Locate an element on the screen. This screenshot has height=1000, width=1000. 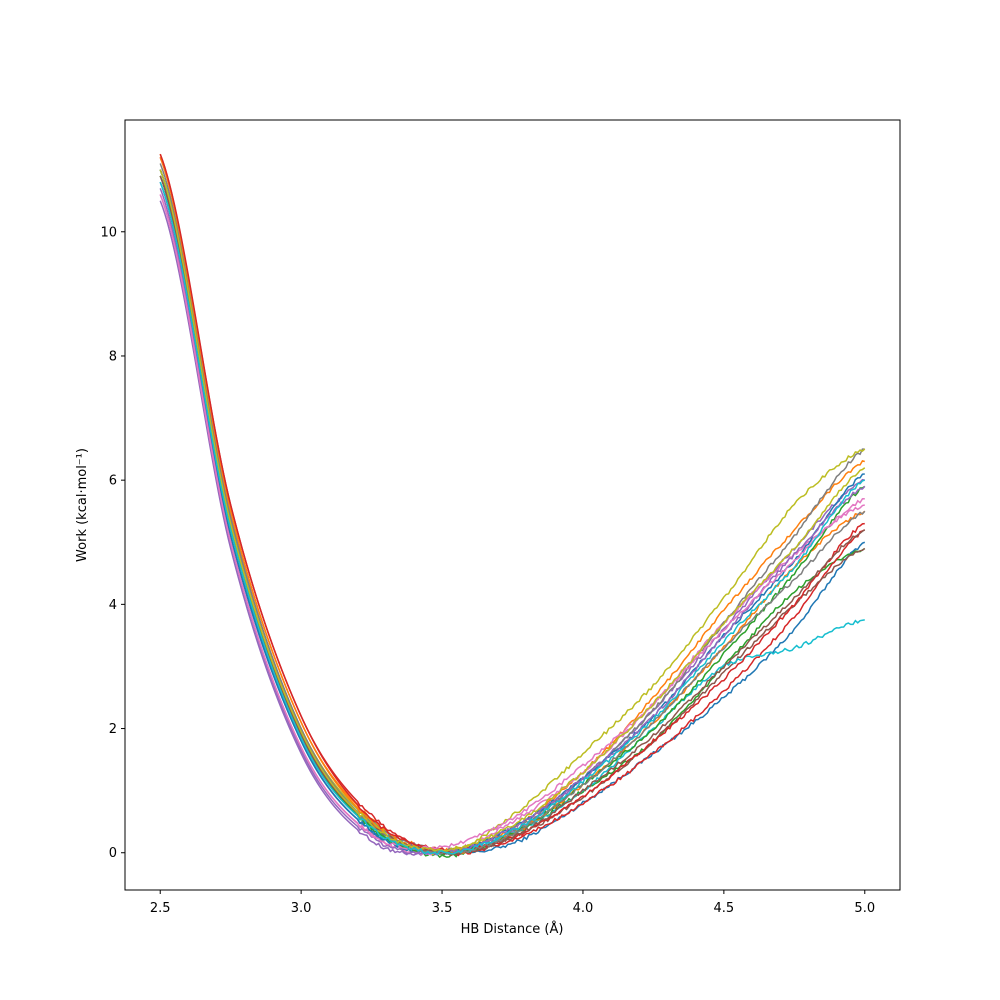
x-tick-label: 4.5 is located at coordinates (724, 908).